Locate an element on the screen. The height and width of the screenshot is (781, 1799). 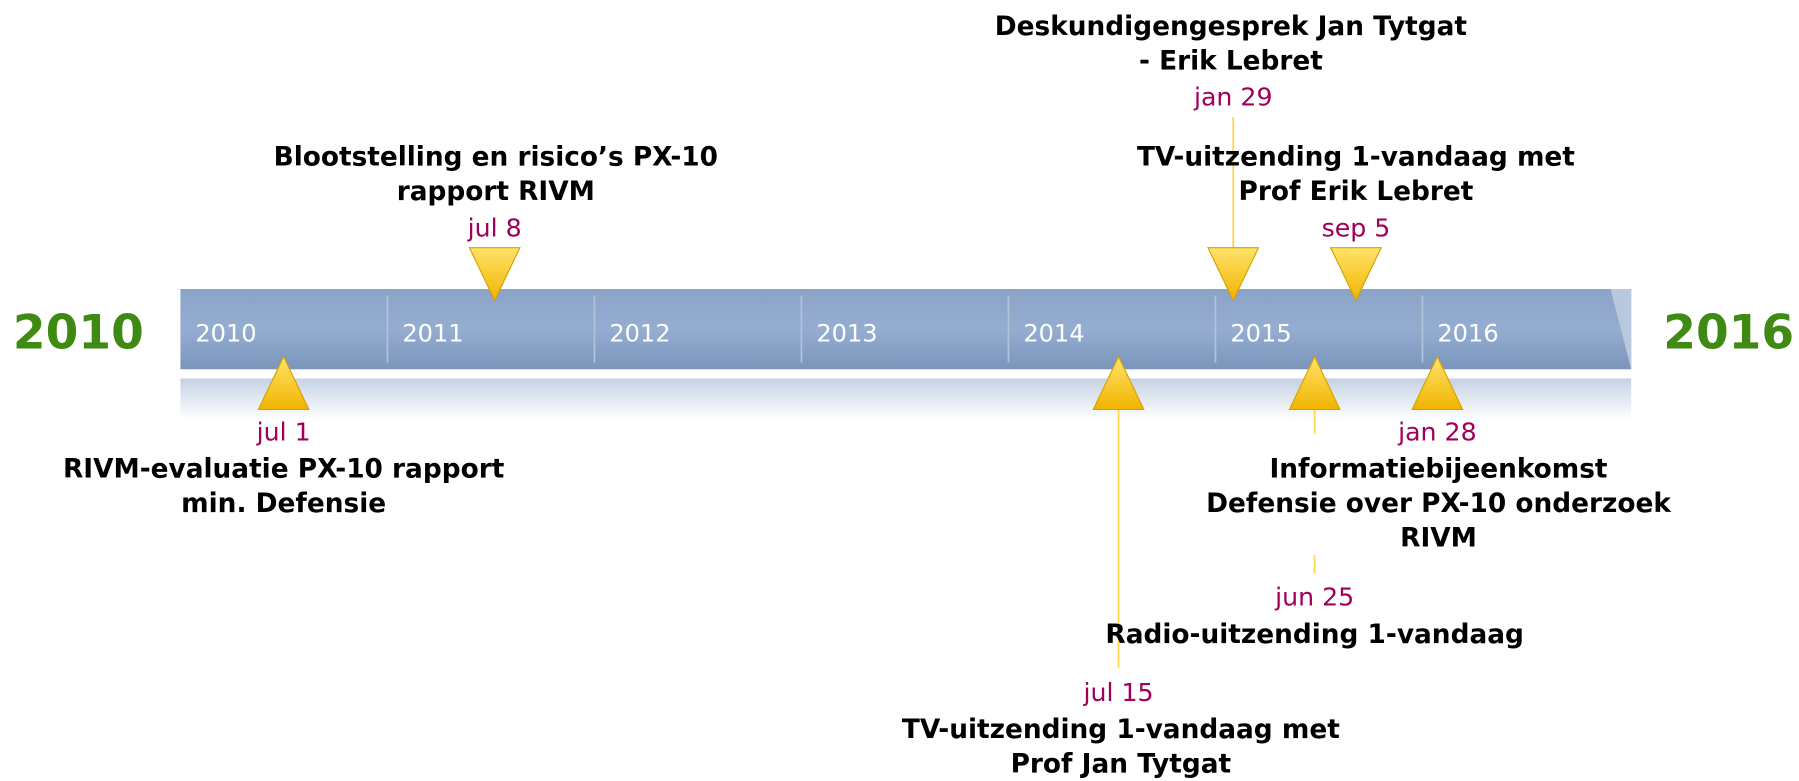
event-date: jan 28 is located at coordinates (1437, 432).